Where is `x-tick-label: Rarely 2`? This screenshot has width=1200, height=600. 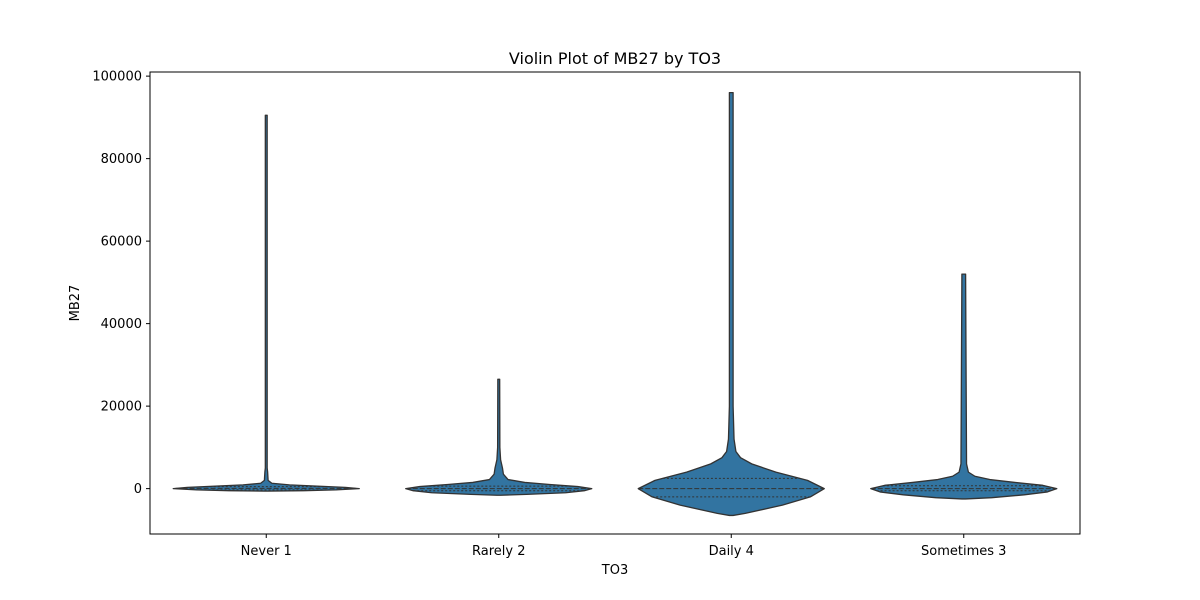 x-tick-label: Rarely 2 is located at coordinates (498, 551).